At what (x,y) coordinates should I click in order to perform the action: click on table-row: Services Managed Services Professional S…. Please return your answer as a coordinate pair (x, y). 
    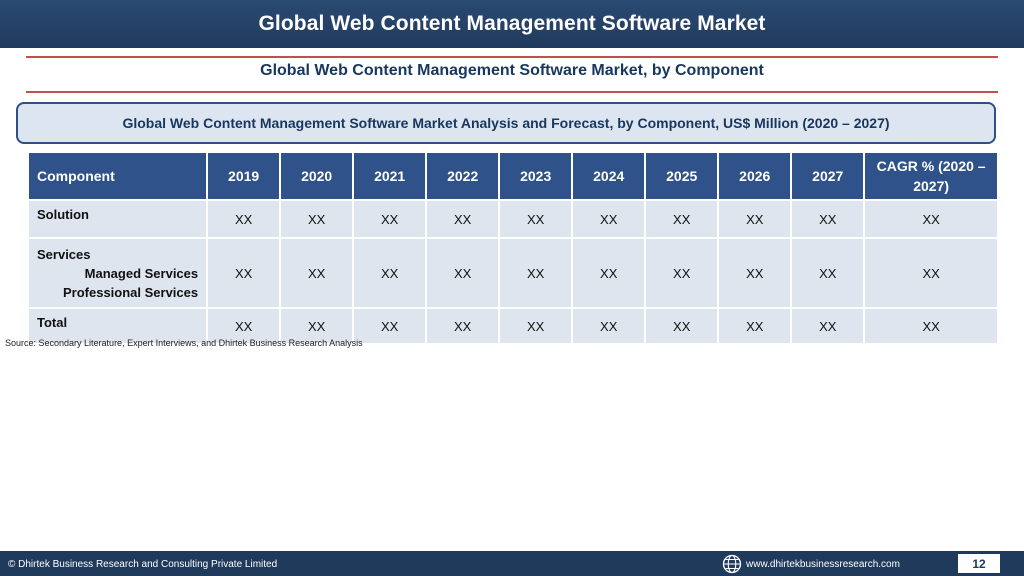
    Looking at the image, I should click on (513, 273).